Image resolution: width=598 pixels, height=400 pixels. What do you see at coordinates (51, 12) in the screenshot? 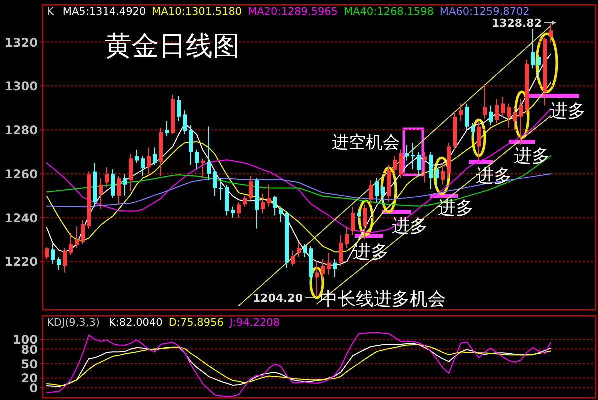
I see `annotation: K` at bounding box center [51, 12].